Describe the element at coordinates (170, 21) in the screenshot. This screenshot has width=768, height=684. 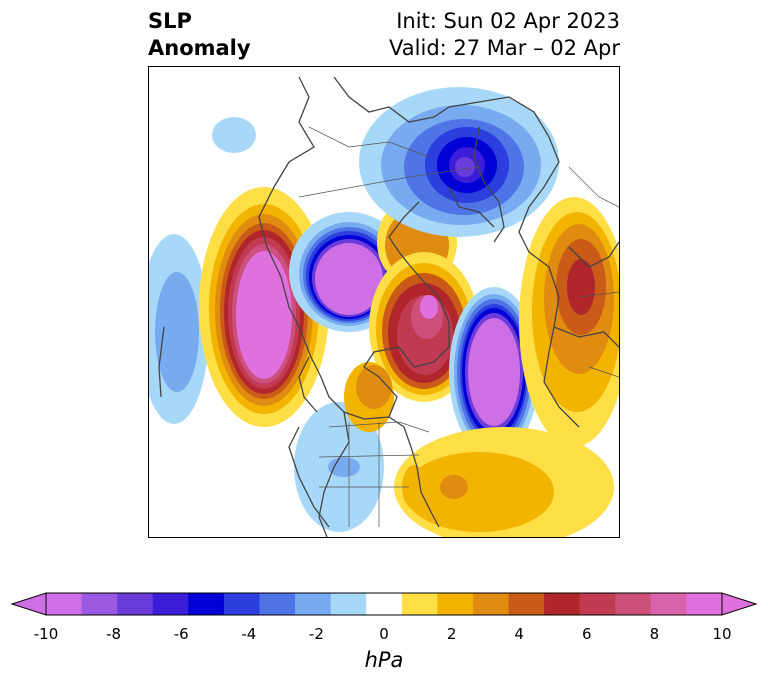
I see `title-slp: SLP` at that location.